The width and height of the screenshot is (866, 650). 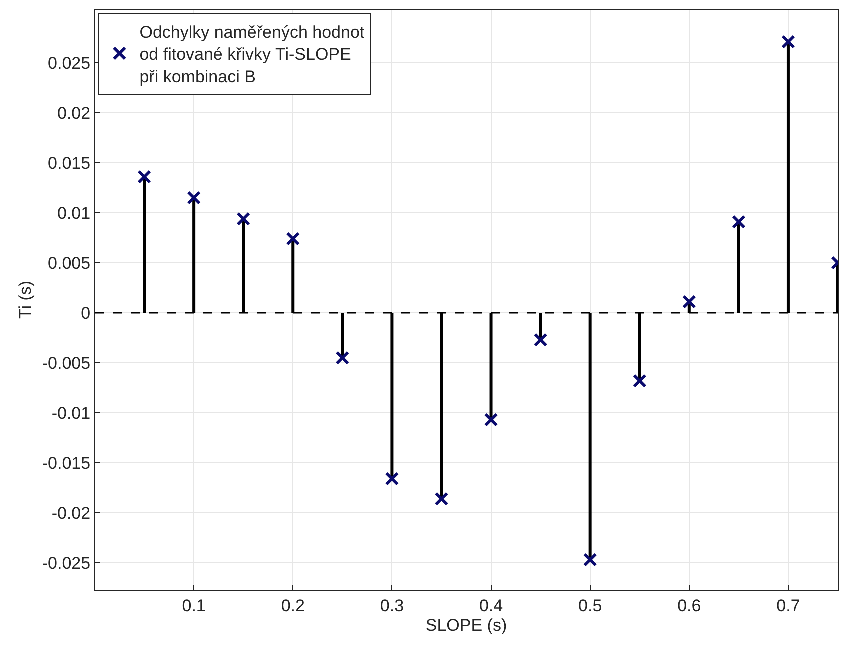 I want to click on x-tick-label: 0.1, so click(x=194, y=606).